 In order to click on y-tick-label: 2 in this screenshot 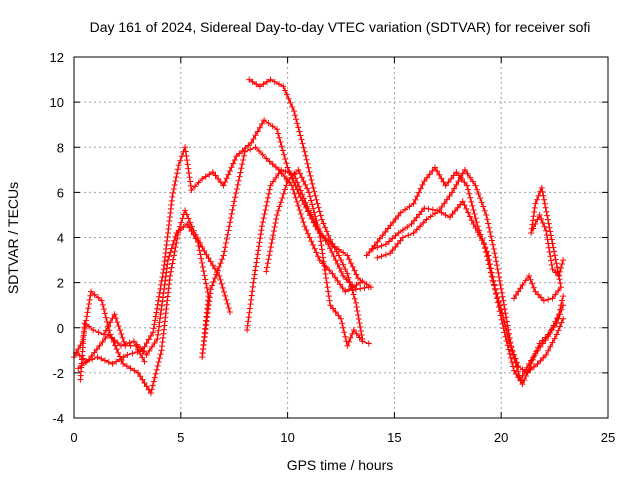, I will do `click(60, 283)`.